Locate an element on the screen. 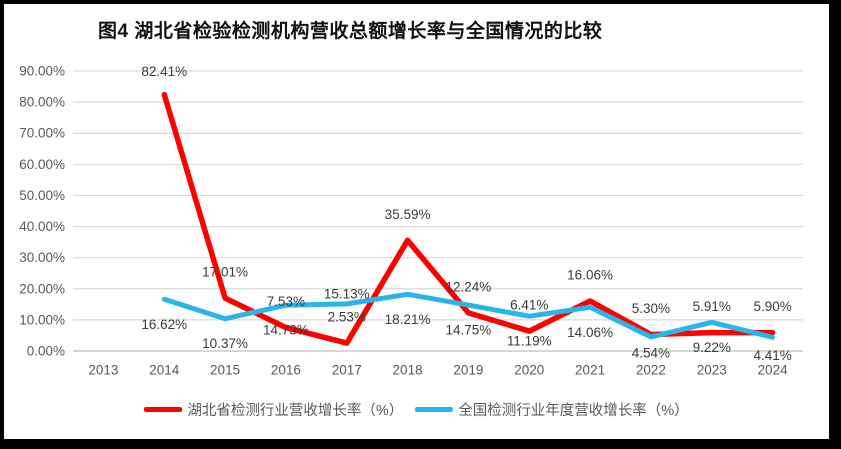  legend-line-sample-national-blue is located at coordinates (434, 409).